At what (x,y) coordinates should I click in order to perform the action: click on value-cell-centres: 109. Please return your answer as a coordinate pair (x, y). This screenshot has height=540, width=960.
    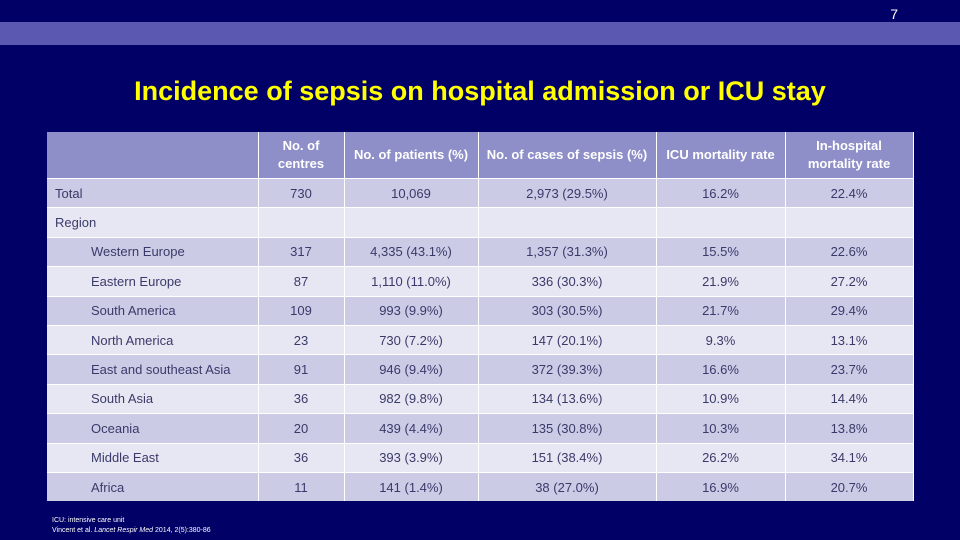
    Looking at the image, I should click on (301, 310).